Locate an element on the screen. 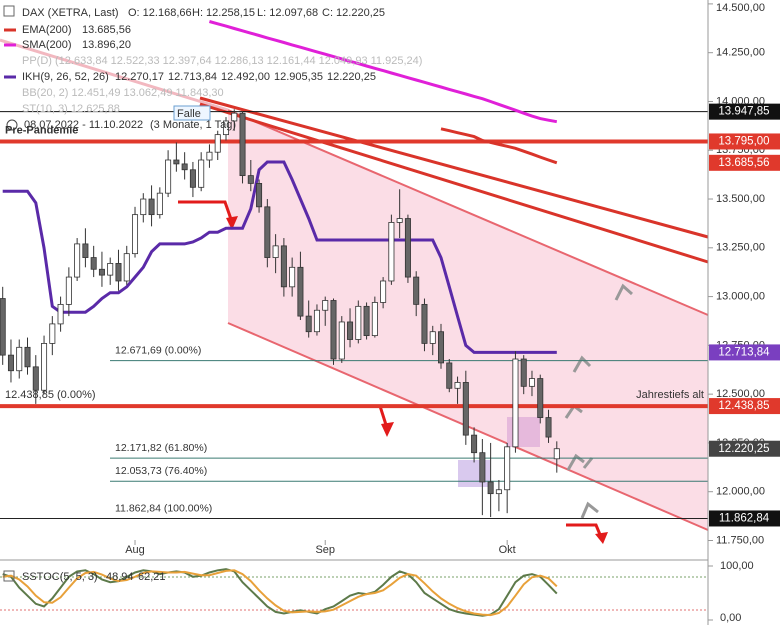 This screenshot has width=780, height=625. date-range-note: (3 Monate, 1 Tag) is located at coordinates (193, 125).